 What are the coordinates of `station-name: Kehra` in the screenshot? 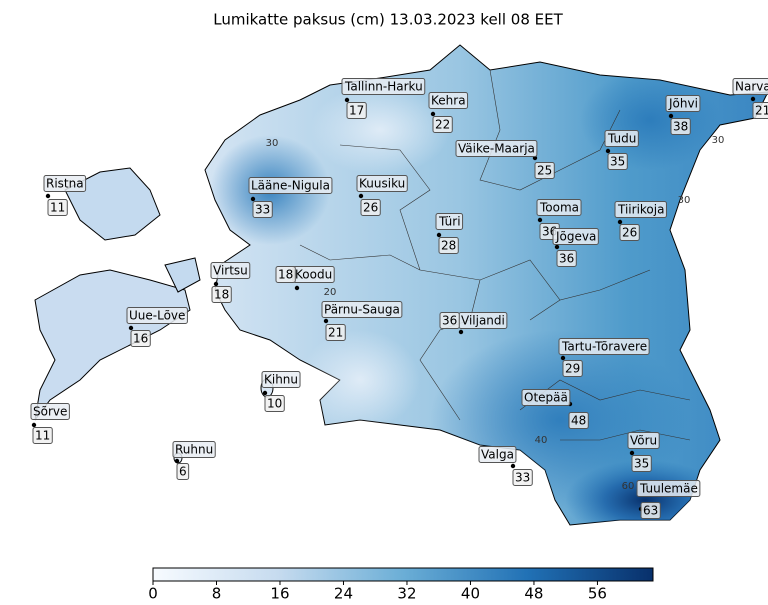 It's located at (448, 101).